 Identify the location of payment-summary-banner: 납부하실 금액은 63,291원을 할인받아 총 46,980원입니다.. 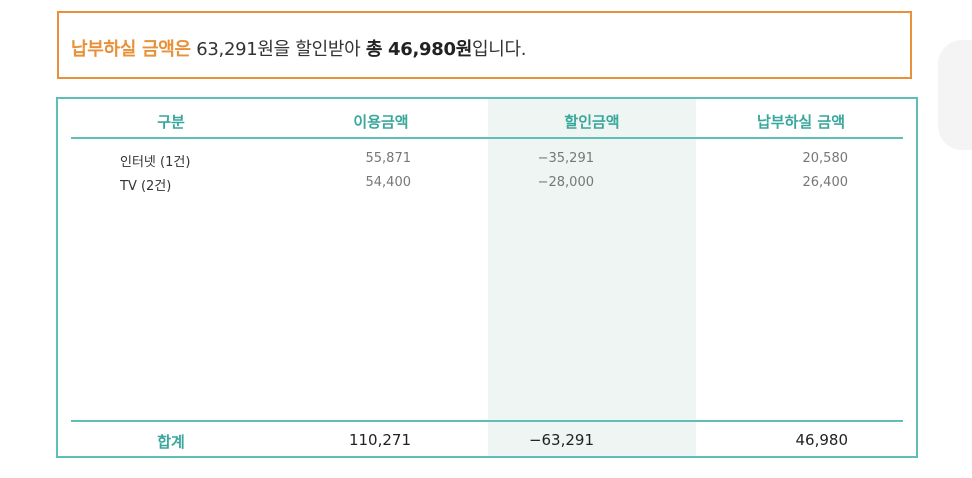
(484, 45).